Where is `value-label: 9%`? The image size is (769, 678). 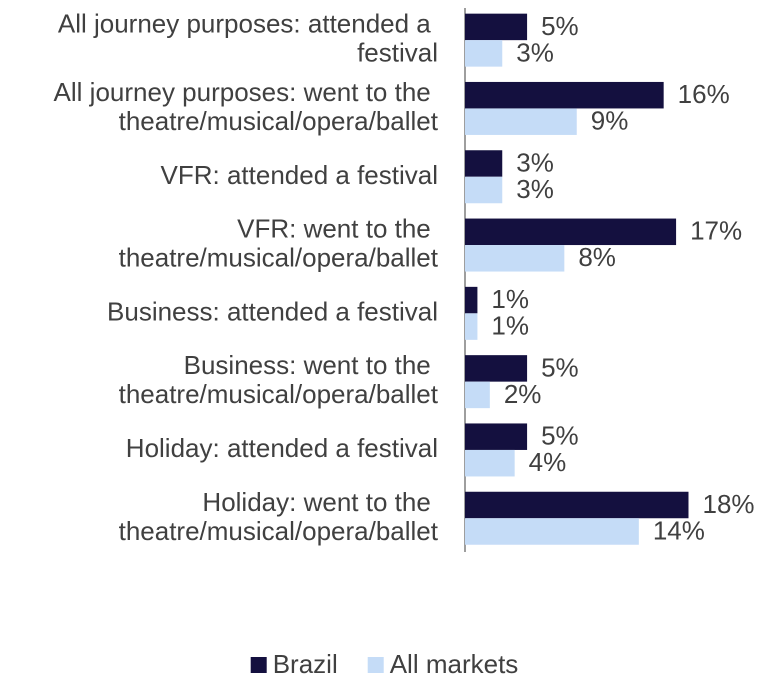
value-label: 9% is located at coordinates (610, 121).